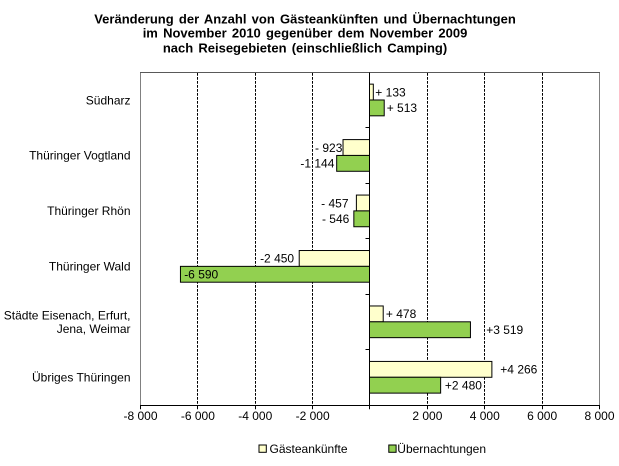 The height and width of the screenshot is (466, 619). What do you see at coordinates (88, 211) in the screenshot?
I see `svg-text: Thüringer Rhön` at bounding box center [88, 211].